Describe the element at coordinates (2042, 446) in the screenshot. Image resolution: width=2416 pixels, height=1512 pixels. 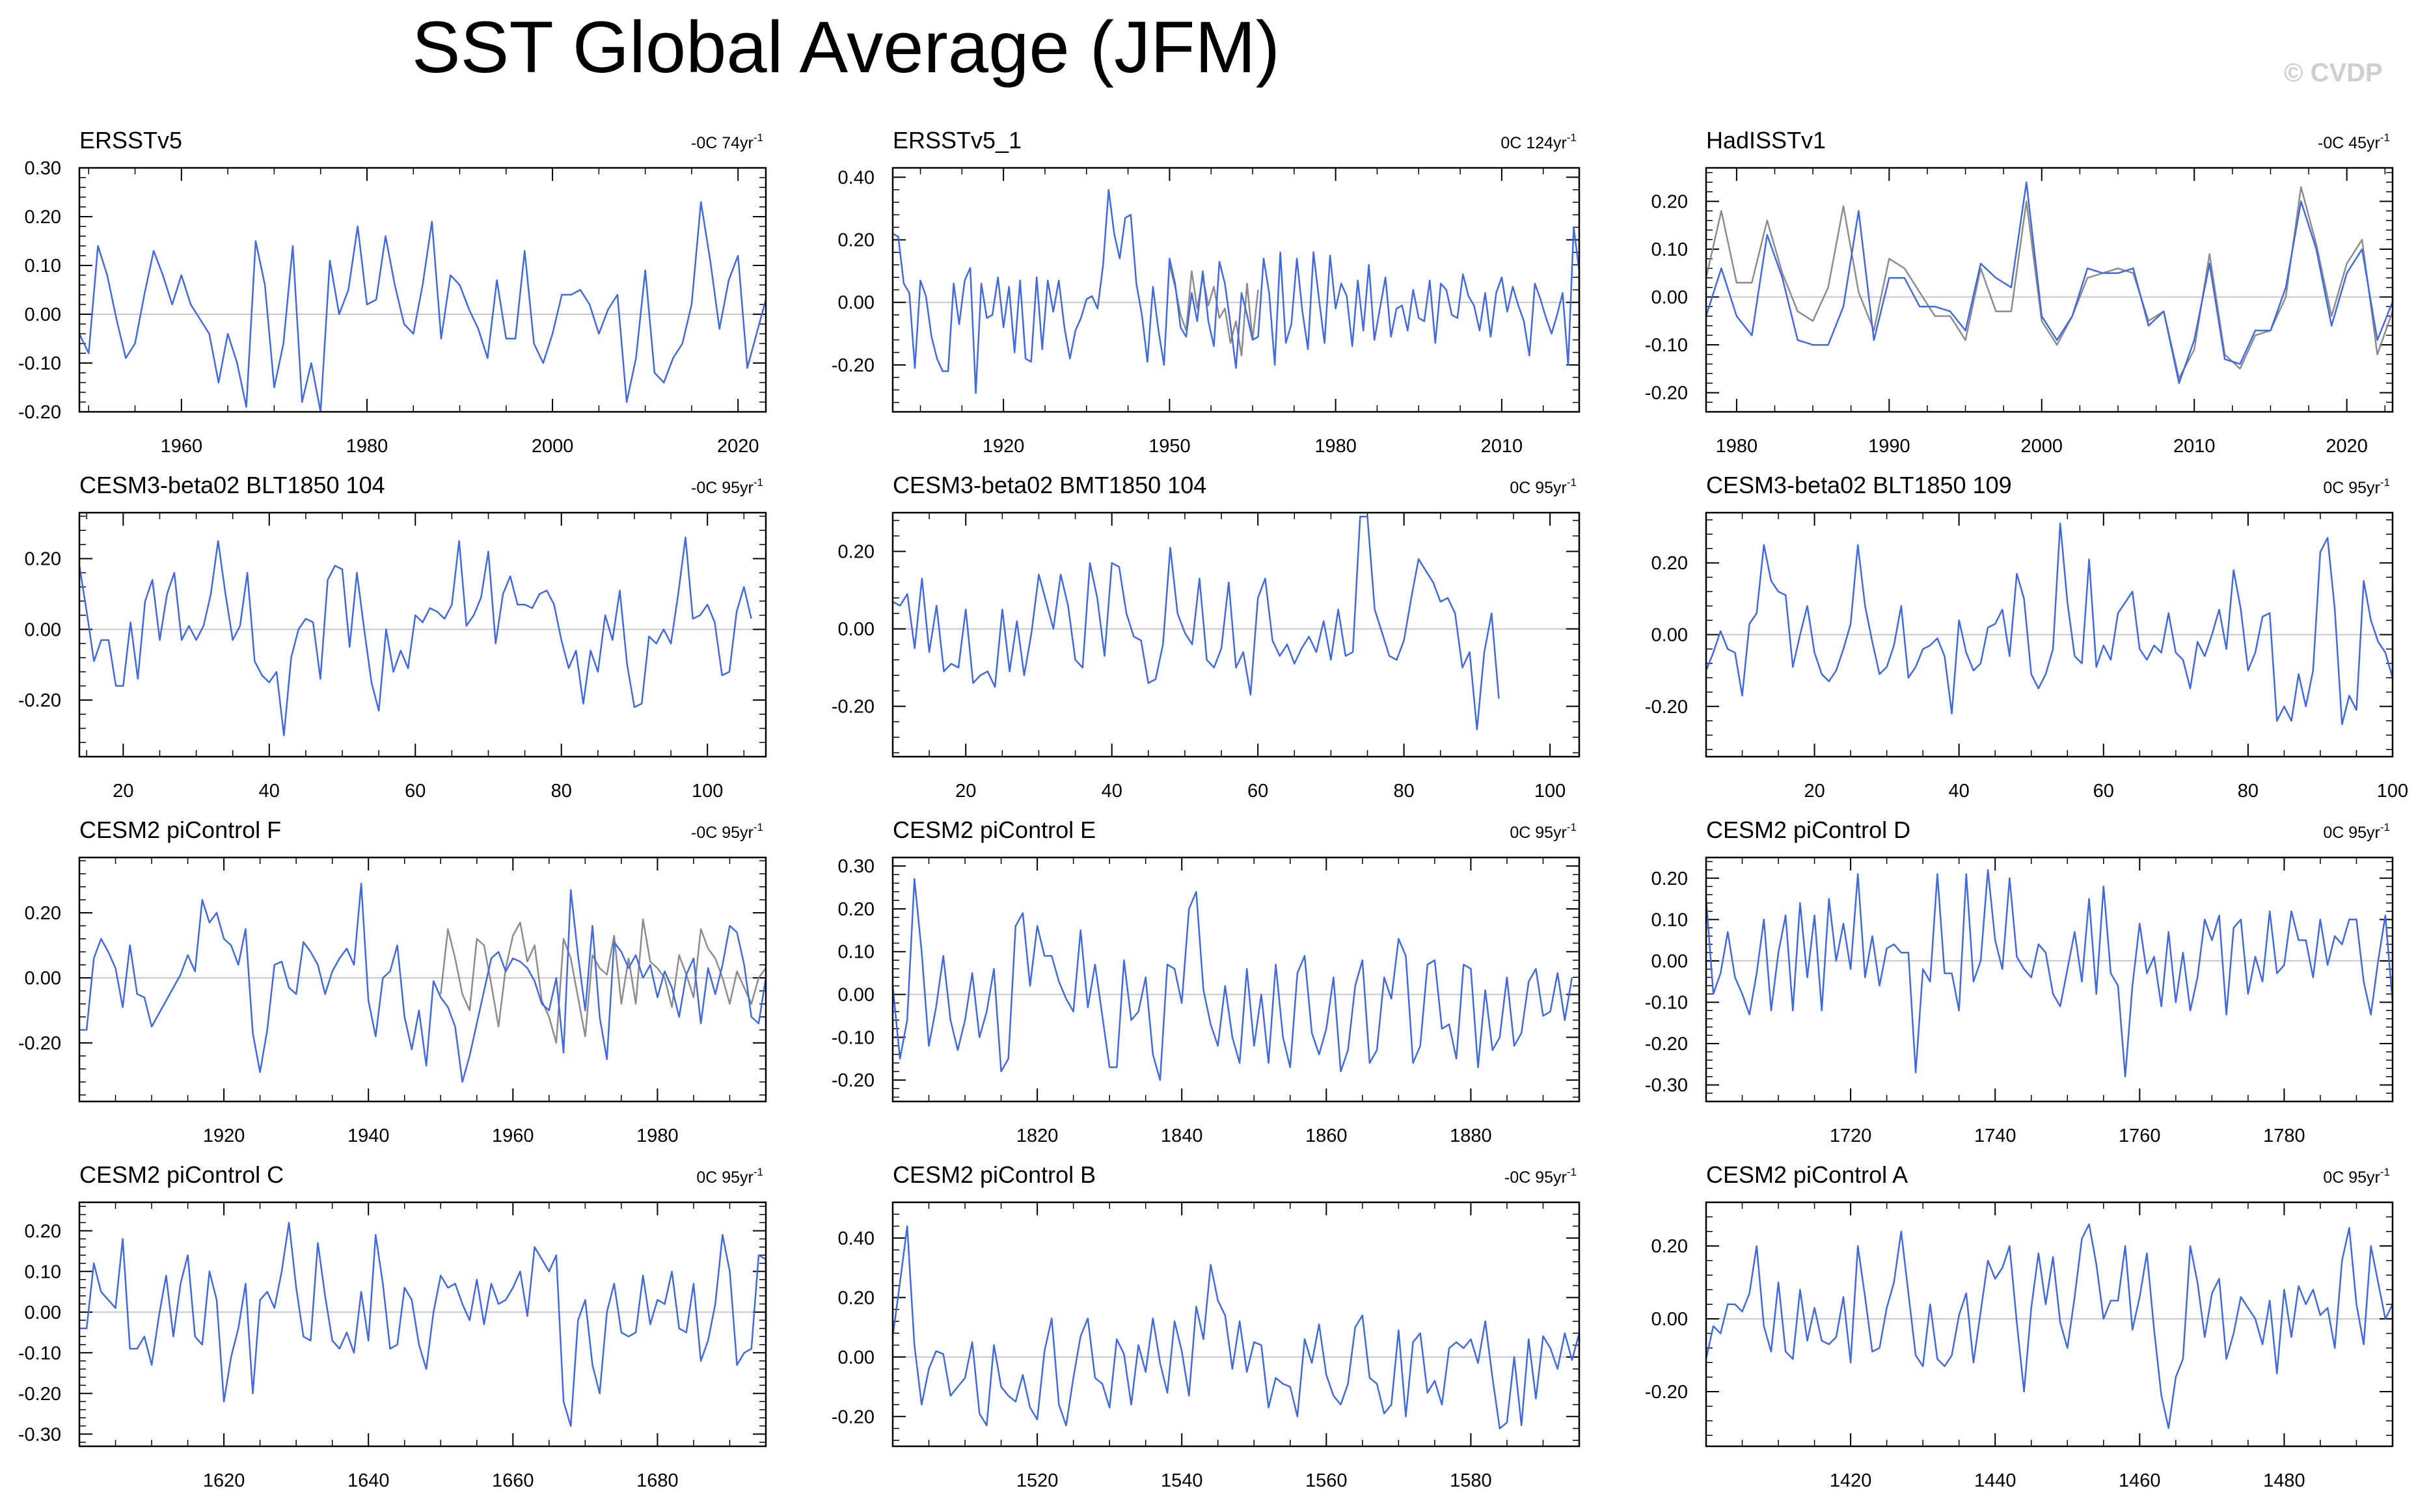
I see `x-tick-label: 2000` at that location.